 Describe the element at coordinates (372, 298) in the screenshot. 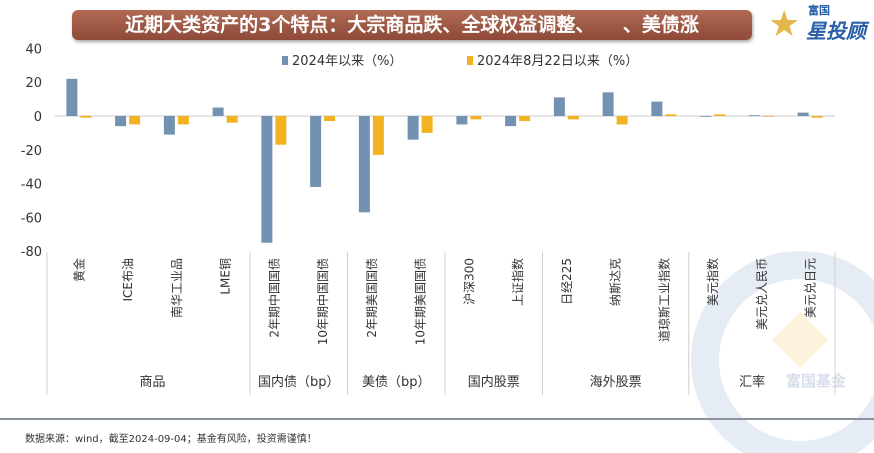

I see `category-label: 2年期美国国债` at that location.